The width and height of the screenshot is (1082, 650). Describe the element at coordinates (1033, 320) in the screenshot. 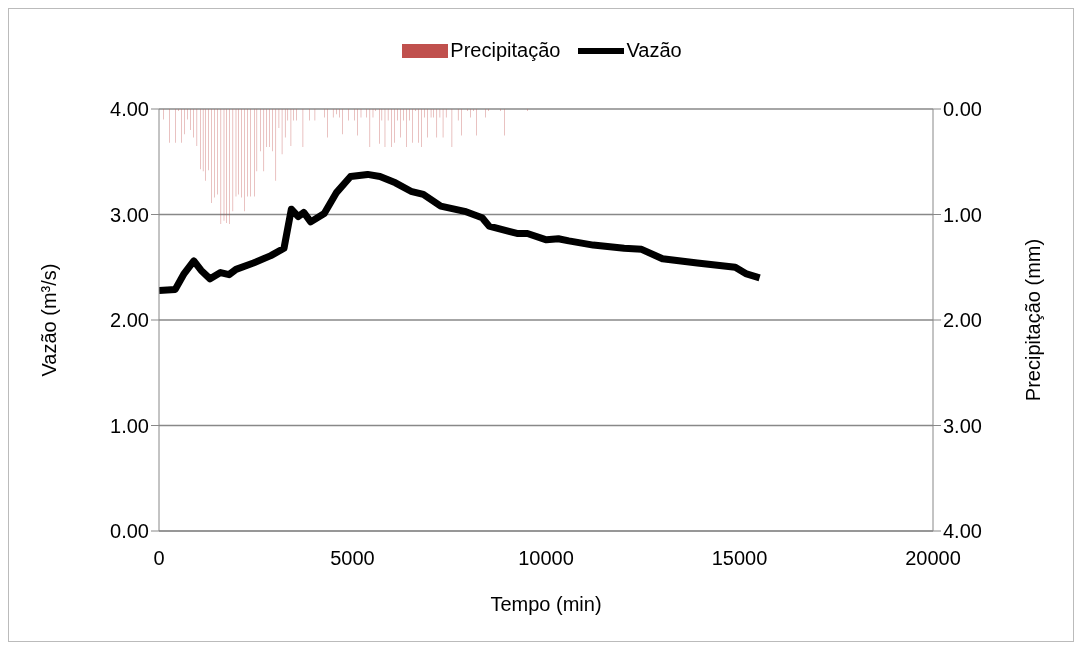

I see `y2-axis-title: Precipitação (mm)` at that location.